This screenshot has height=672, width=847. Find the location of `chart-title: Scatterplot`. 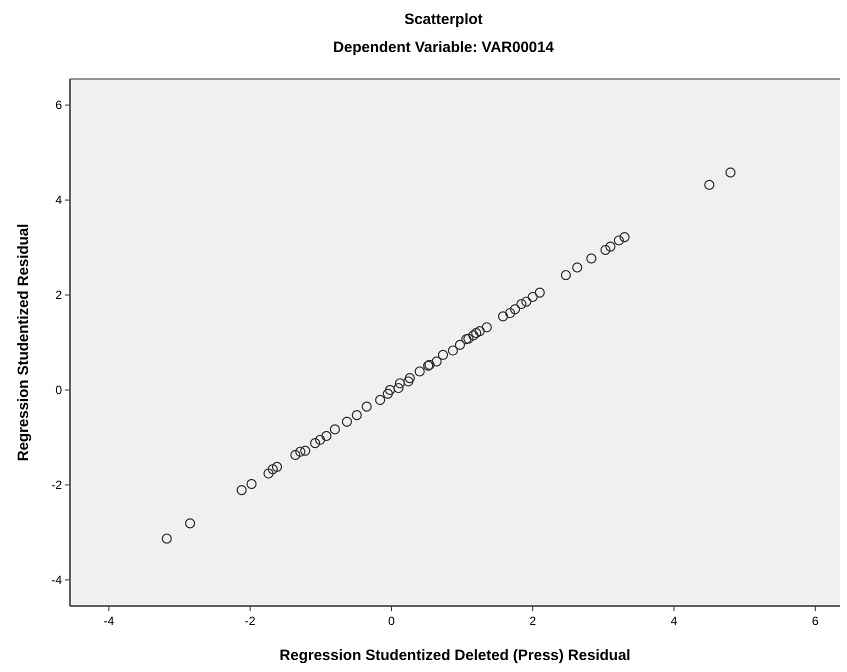

chart-title: Scatterplot is located at coordinates (443, 19).